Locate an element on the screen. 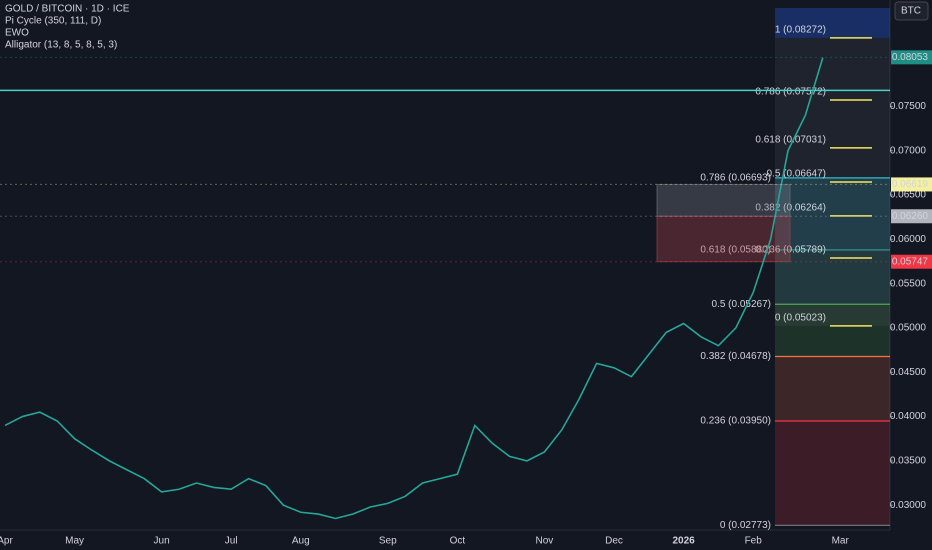 The height and width of the screenshot is (550, 932). price-tag-label: 0.06260 is located at coordinates (910, 216).